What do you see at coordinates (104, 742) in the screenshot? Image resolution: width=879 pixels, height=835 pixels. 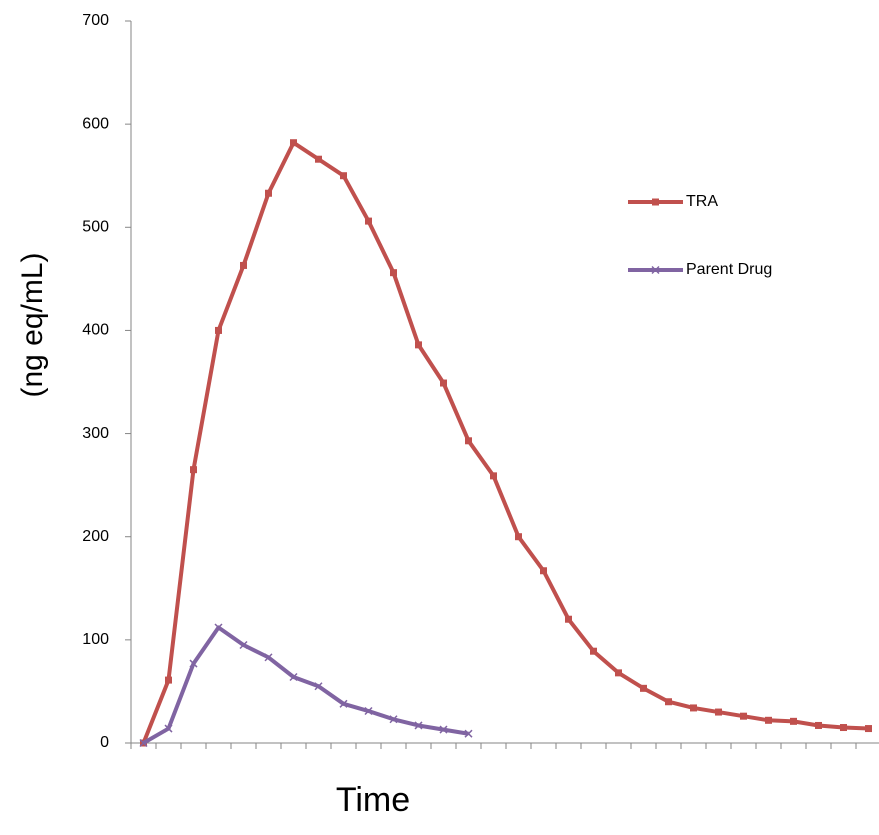 I see `y-tick-label: 0` at bounding box center [104, 742].